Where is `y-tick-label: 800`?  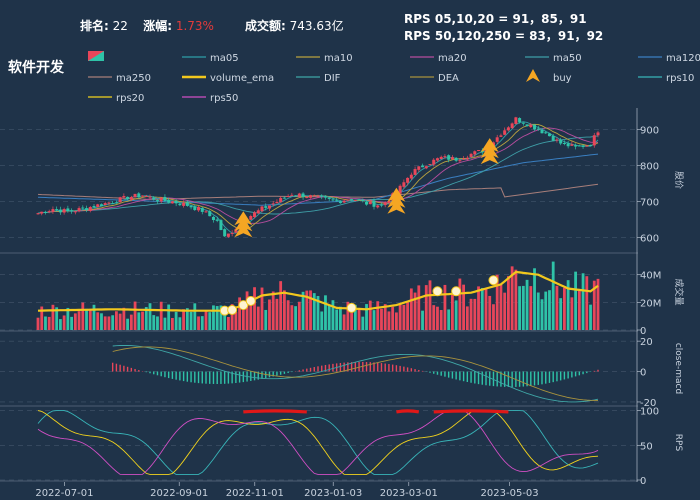 y-tick-label: 800 is located at coordinates (649, 167).